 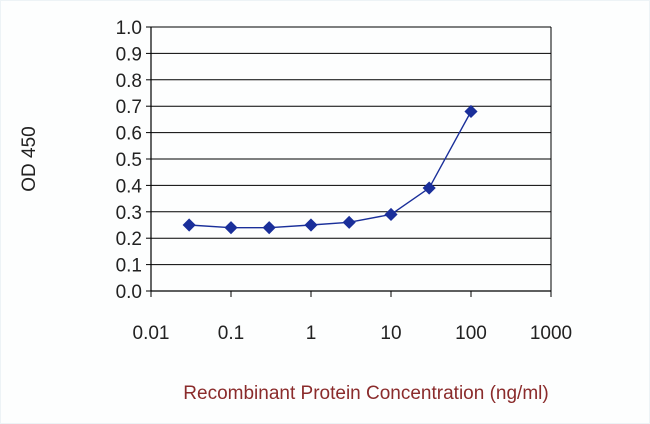 I want to click on y-tick-label: 0.5, so click(x=129, y=160).